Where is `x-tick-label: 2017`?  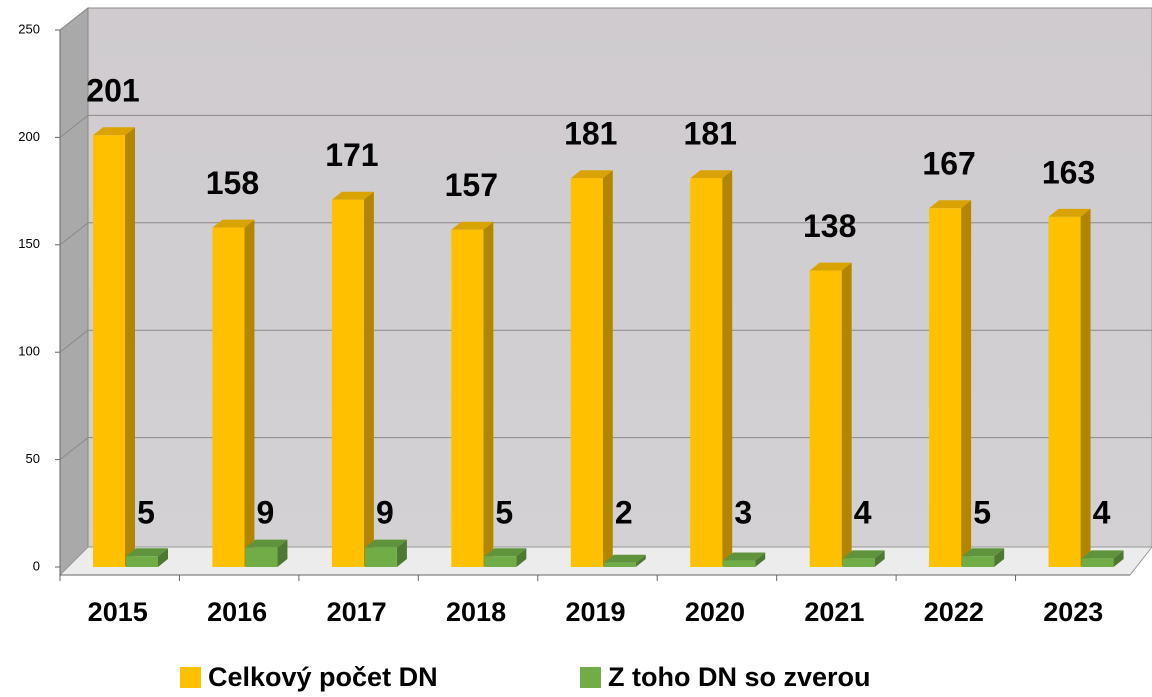
x-tick-label: 2017 is located at coordinates (357, 612).